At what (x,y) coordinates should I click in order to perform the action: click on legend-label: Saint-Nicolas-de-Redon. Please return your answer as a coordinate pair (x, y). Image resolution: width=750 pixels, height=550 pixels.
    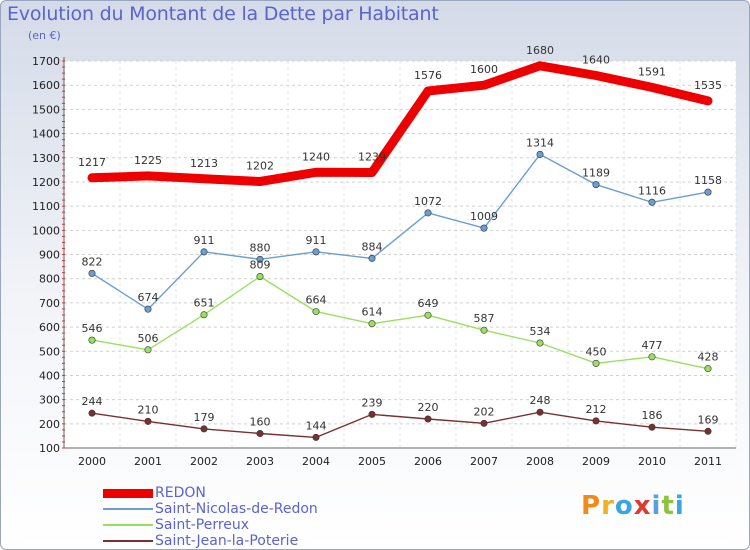
    Looking at the image, I should click on (236, 509).